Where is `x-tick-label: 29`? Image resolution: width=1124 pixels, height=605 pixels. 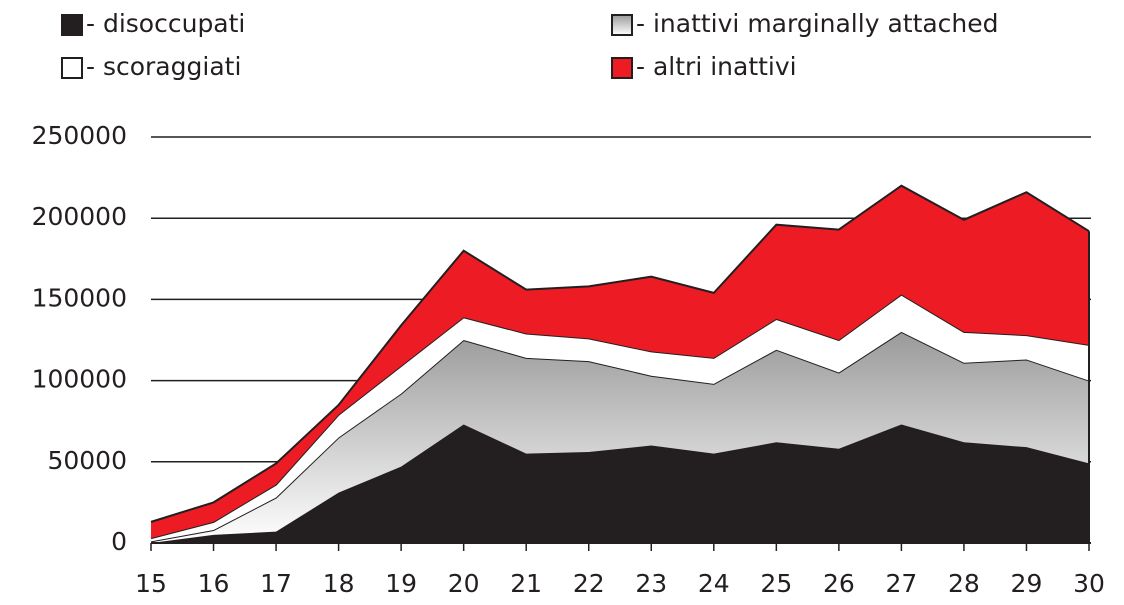 x-tick-label: 29 is located at coordinates (1027, 583).